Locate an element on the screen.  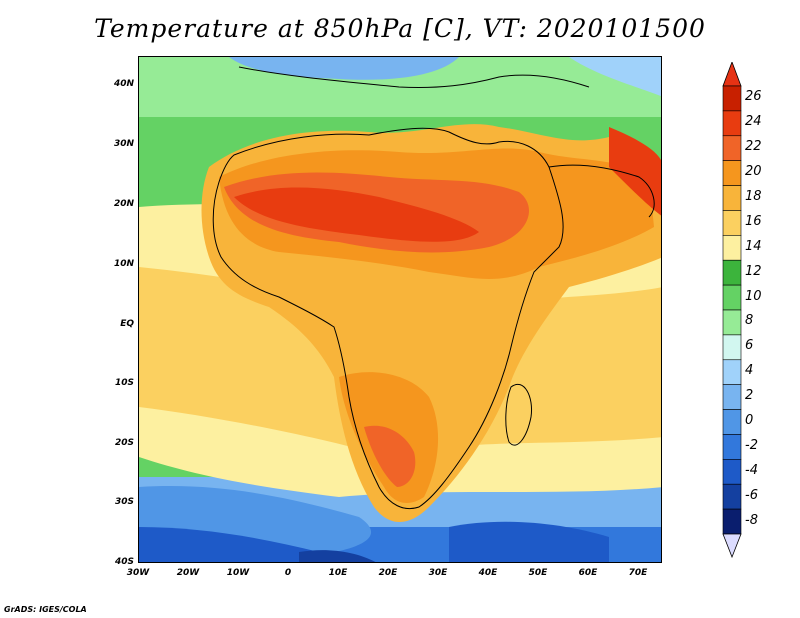
lat-tick: 30N is located at coordinates (123, 144).